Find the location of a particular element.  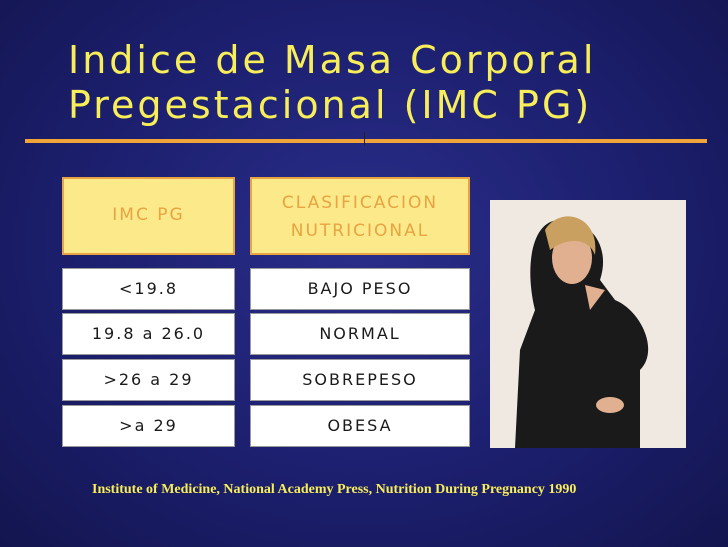

hair is located at coordinates (570, 235).